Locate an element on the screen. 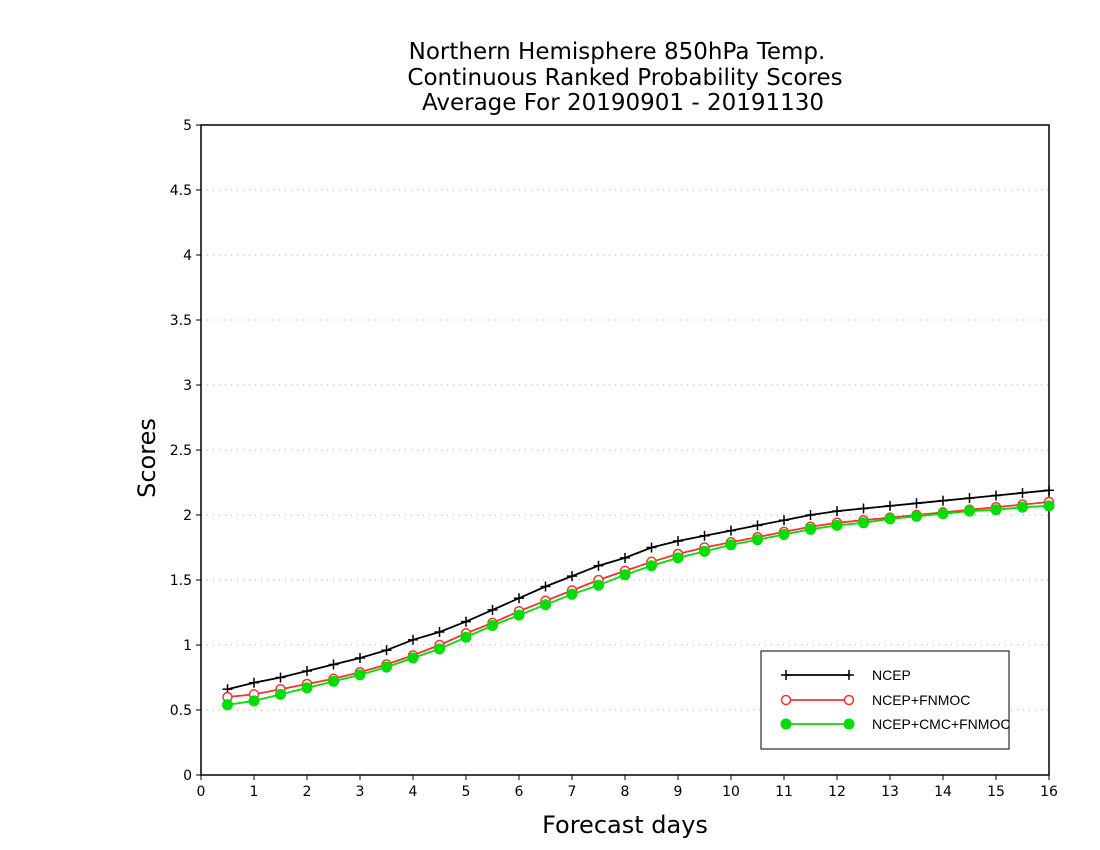  x-tick-label: 13 is located at coordinates (890, 792).